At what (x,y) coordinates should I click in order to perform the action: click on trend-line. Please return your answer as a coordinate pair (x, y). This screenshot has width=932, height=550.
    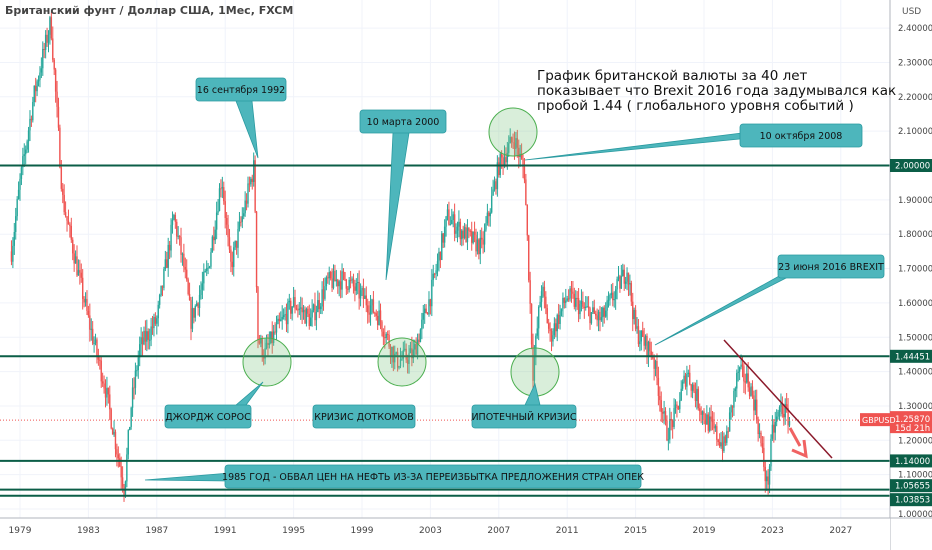
    Looking at the image, I should click on (778, 399).